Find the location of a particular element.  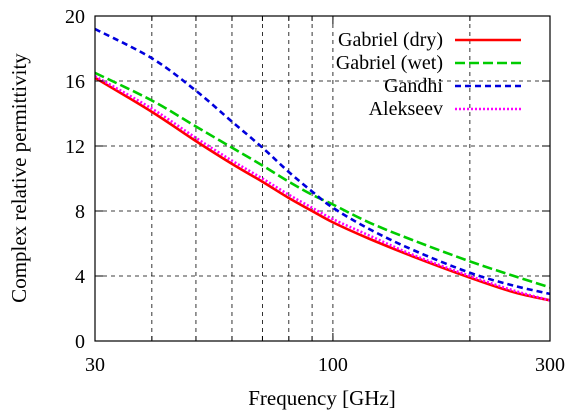

y-axis-label: Complex relative permittivity is located at coordinates (19, 178).